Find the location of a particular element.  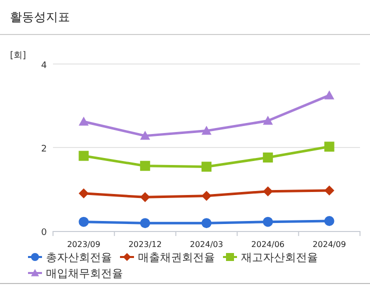

y-axis-title: [회] is located at coordinates (18, 56).